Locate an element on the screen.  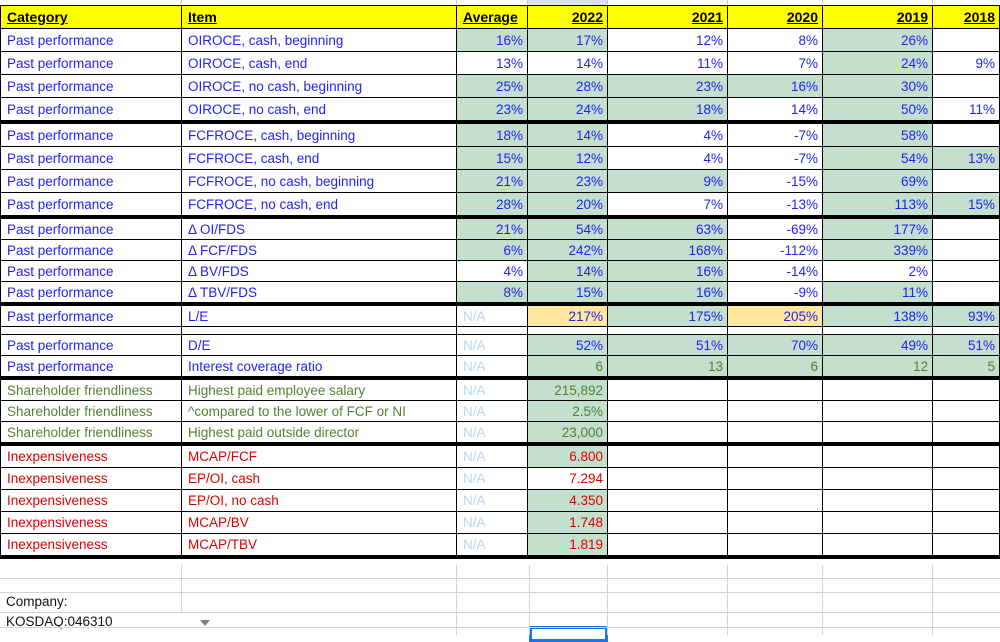
value-cell-2019: 113% is located at coordinates (878, 204).